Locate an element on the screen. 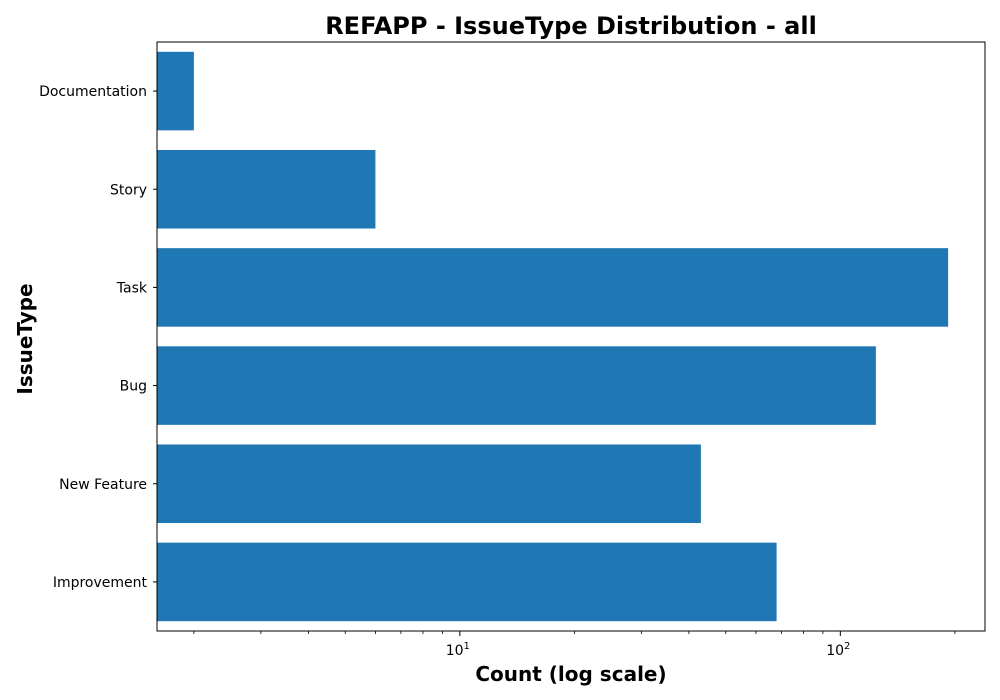  x-axis-label: Count (log scale) is located at coordinates (570, 674).